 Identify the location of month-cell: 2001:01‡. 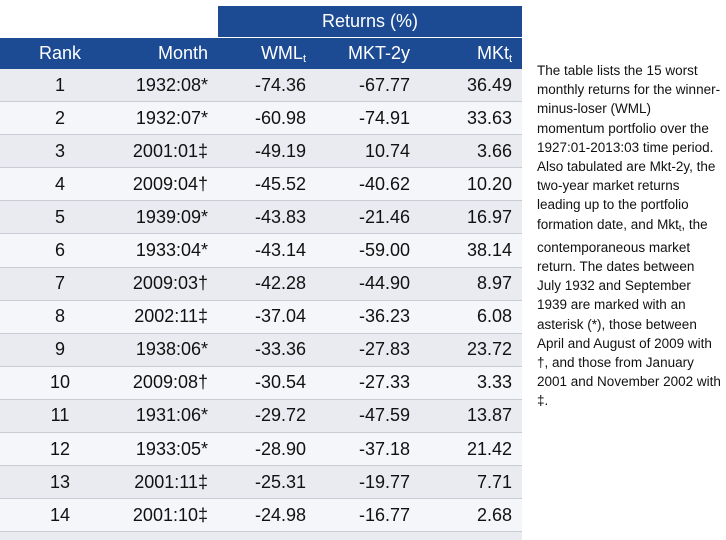
(169, 151).